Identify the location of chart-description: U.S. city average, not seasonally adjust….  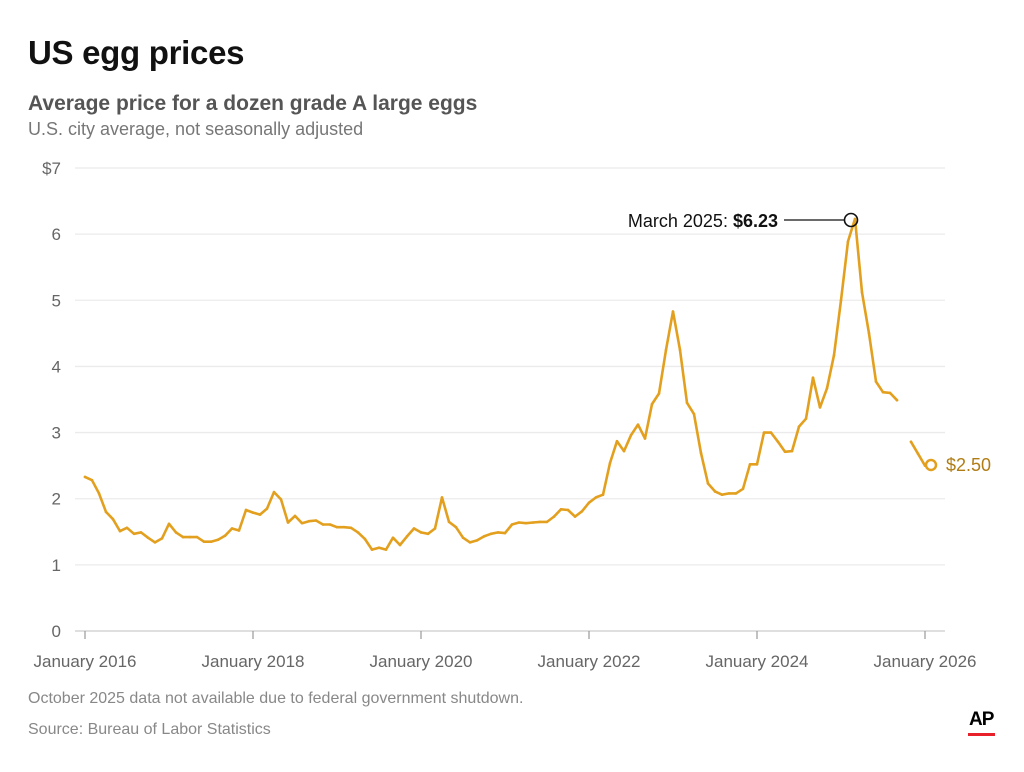
(196, 129).